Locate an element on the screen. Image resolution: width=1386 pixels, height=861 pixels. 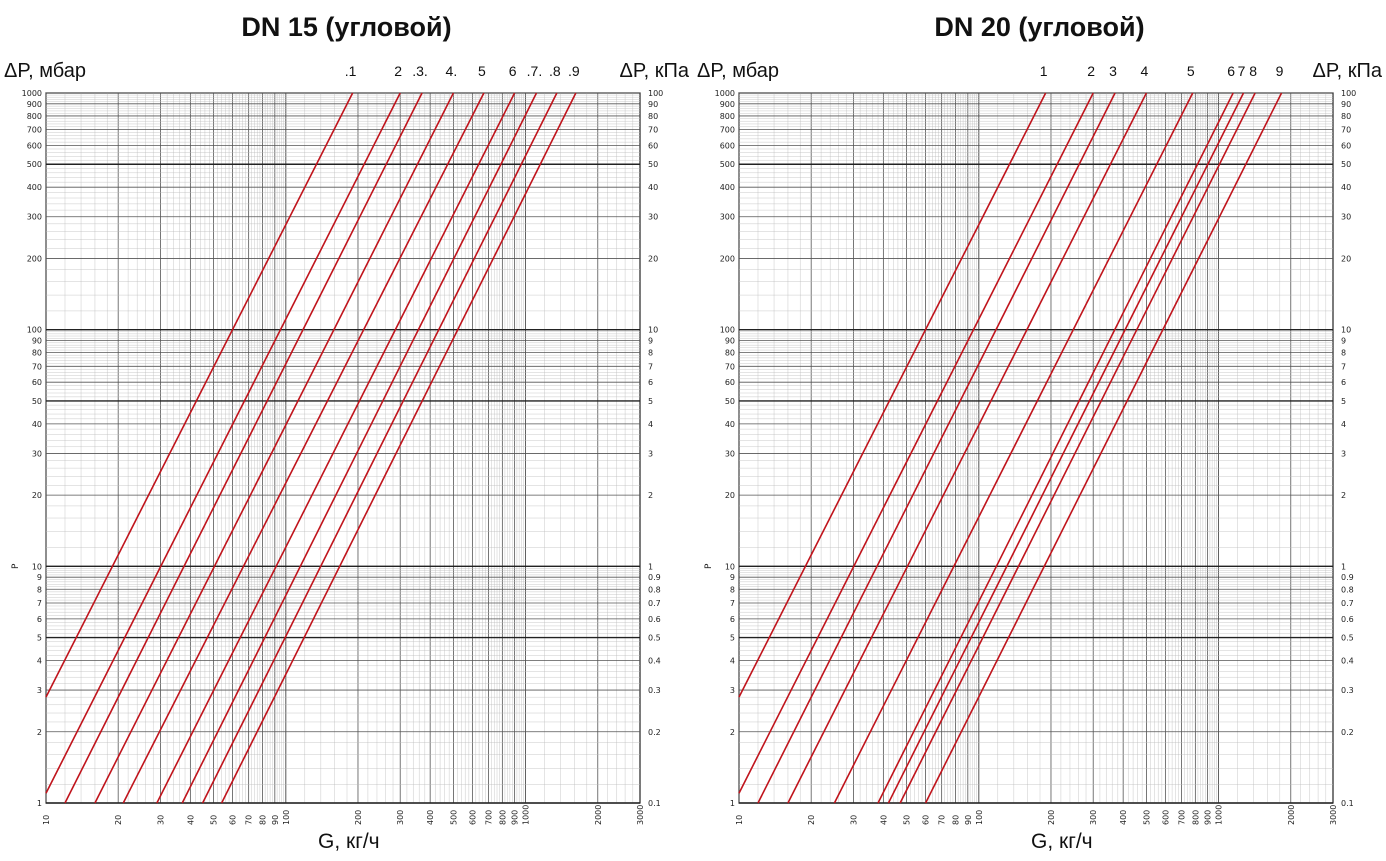
curve-label-9: .9 is located at coordinates (574, 71).